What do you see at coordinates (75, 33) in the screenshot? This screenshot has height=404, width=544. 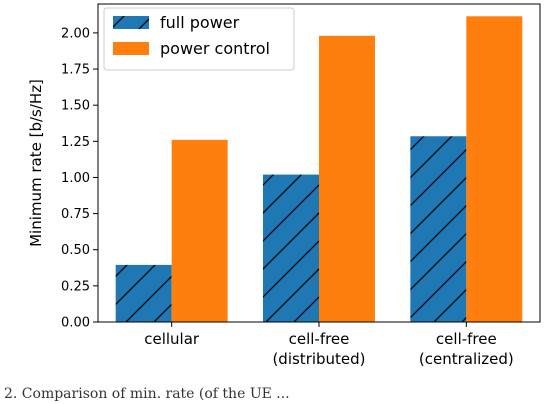 I see `y-tick-label: 2.00` at bounding box center [75, 33].